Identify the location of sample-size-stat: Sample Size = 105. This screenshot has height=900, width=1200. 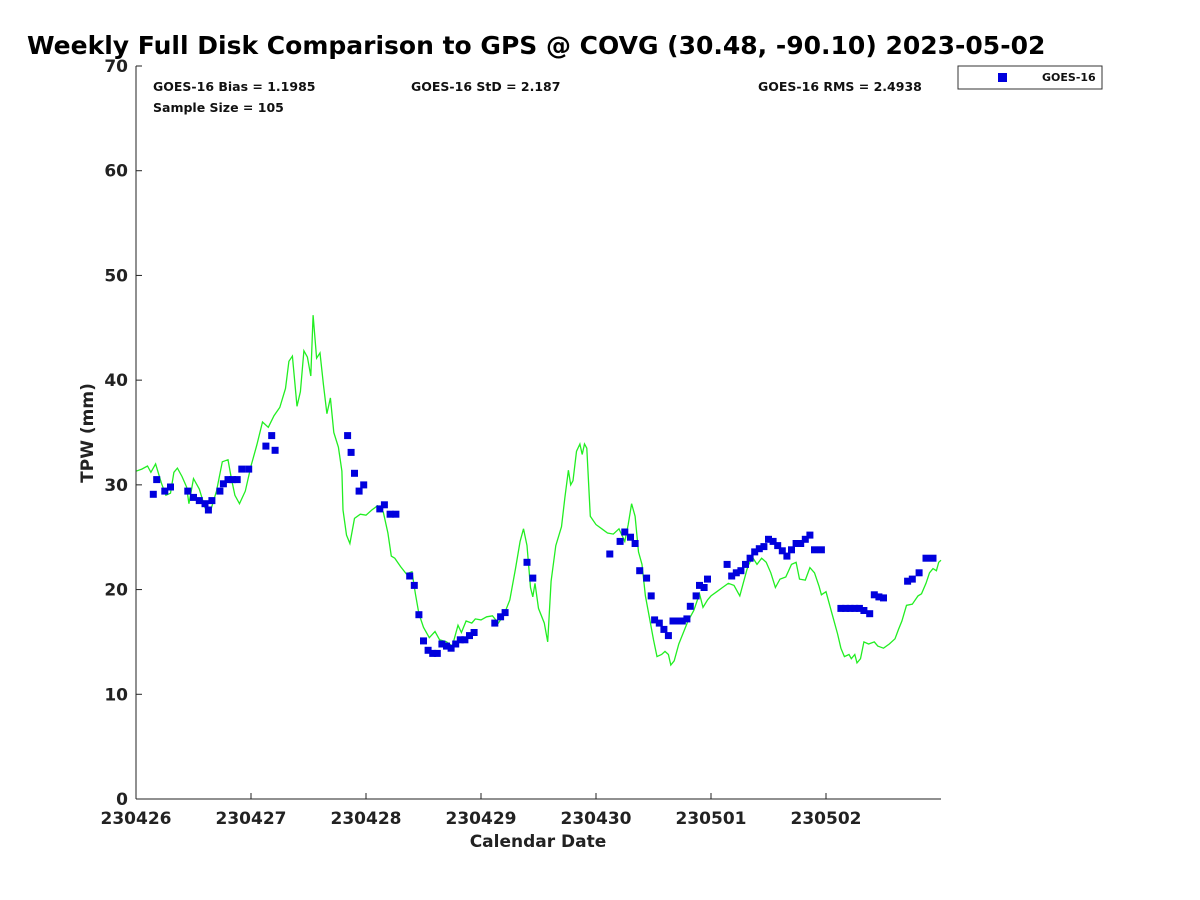
(218, 107).